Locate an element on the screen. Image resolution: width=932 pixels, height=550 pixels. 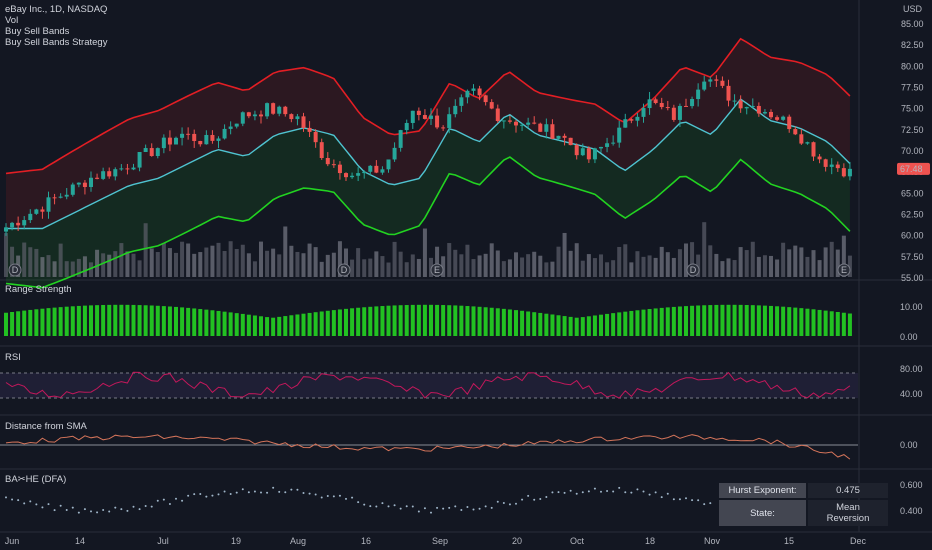
rsi-title: RSI is located at coordinates (13, 357).